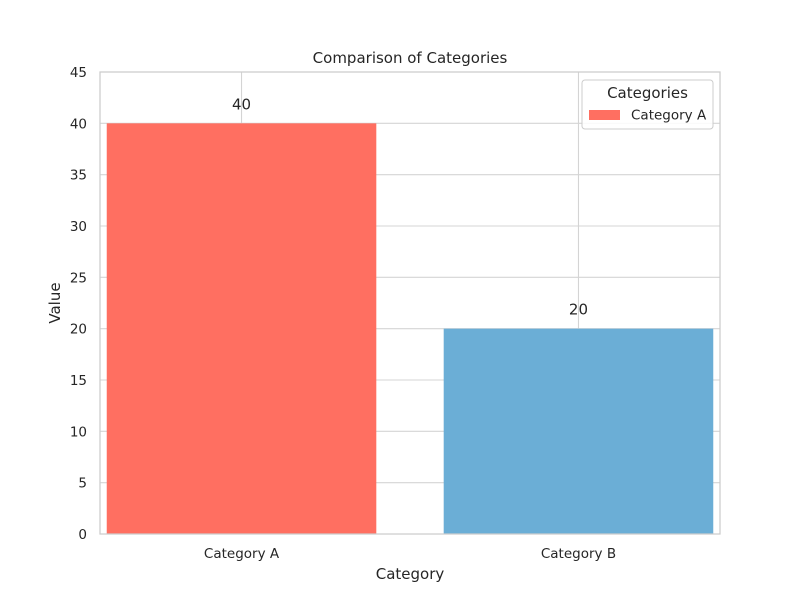 The width and height of the screenshot is (800, 600). Describe the element at coordinates (578, 310) in the screenshot. I see `data-label-category-b: 20` at that location.